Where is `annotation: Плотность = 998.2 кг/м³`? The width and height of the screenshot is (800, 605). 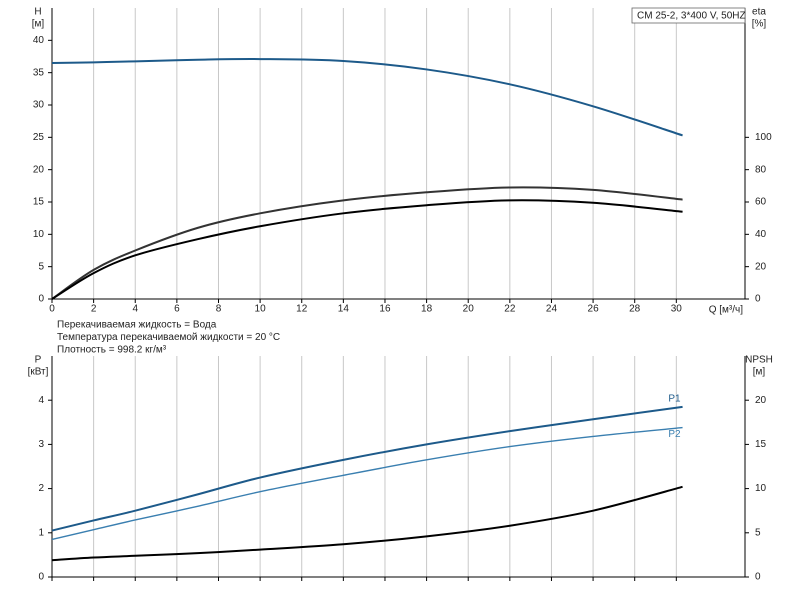
annotation: Плотность = 998.2 кг/м³ is located at coordinates (112, 350).